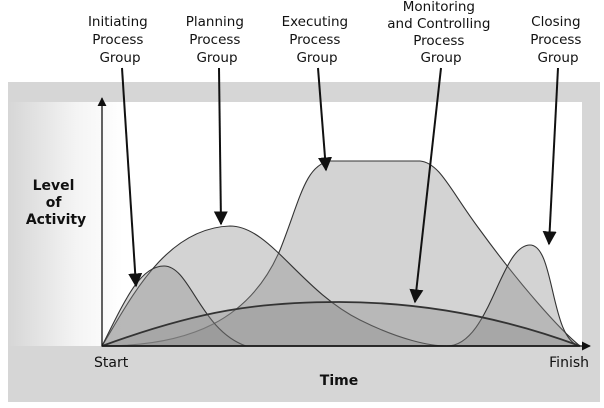  I want to click on label-line: Activity, so click(56, 220).